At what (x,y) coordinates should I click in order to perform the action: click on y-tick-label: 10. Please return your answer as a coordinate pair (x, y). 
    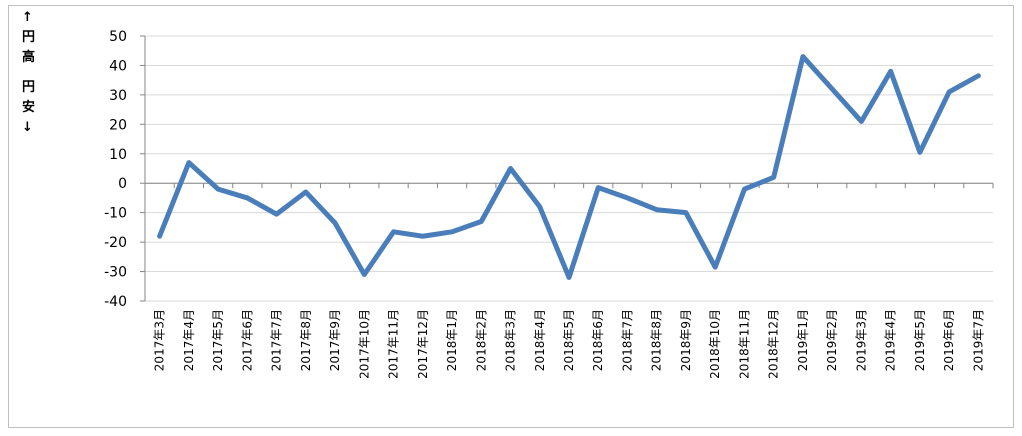
    Looking at the image, I should click on (118, 155).